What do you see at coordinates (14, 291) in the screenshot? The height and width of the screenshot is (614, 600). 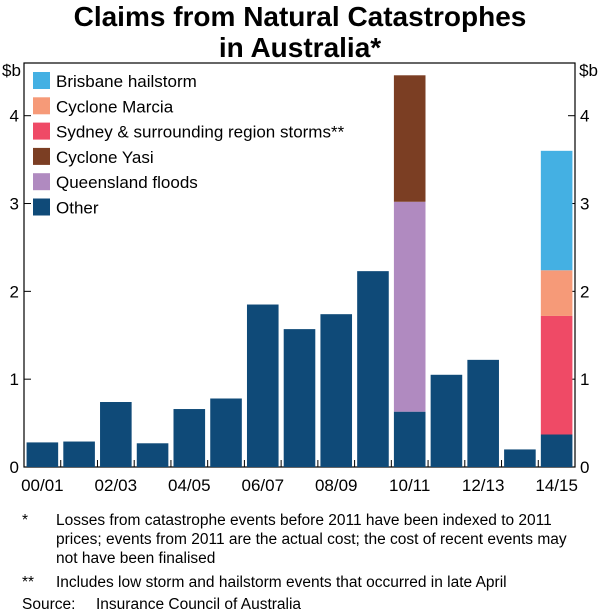 I see `y-tick-label-left: 2` at bounding box center [14, 291].